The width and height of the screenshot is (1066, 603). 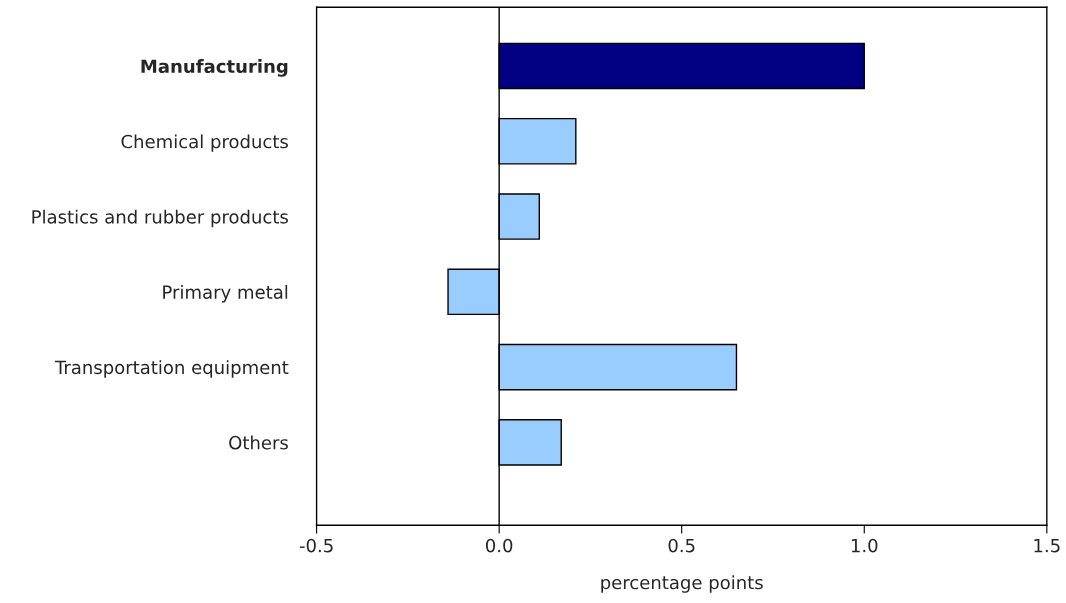 I want to click on y-tick-label: Manufacturing, so click(x=214, y=68).